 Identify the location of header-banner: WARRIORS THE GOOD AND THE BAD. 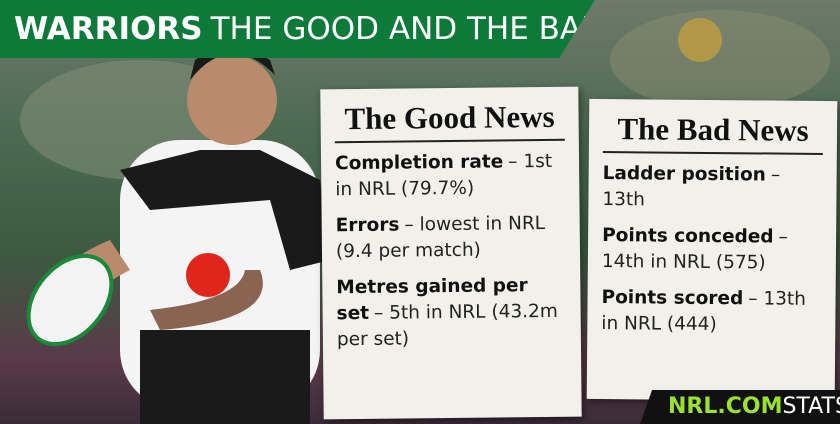
(297, 29).